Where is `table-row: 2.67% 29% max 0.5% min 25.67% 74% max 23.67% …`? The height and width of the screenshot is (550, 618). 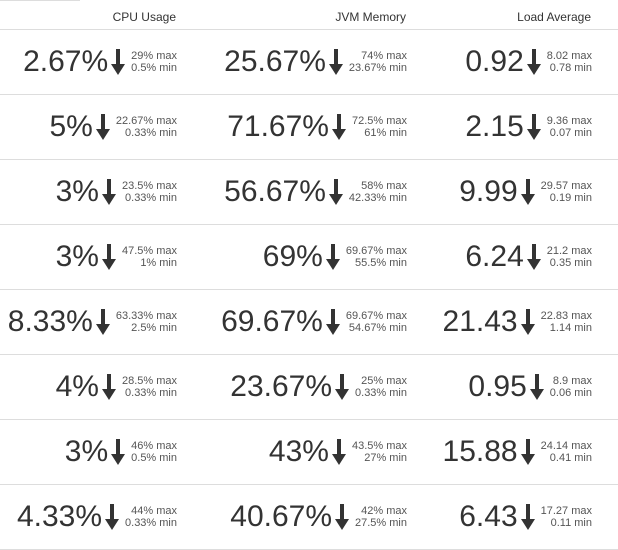
table-row: 2.67% 29% max 0.5% min 25.67% 74% max 23.67% … is located at coordinates (309, 62).